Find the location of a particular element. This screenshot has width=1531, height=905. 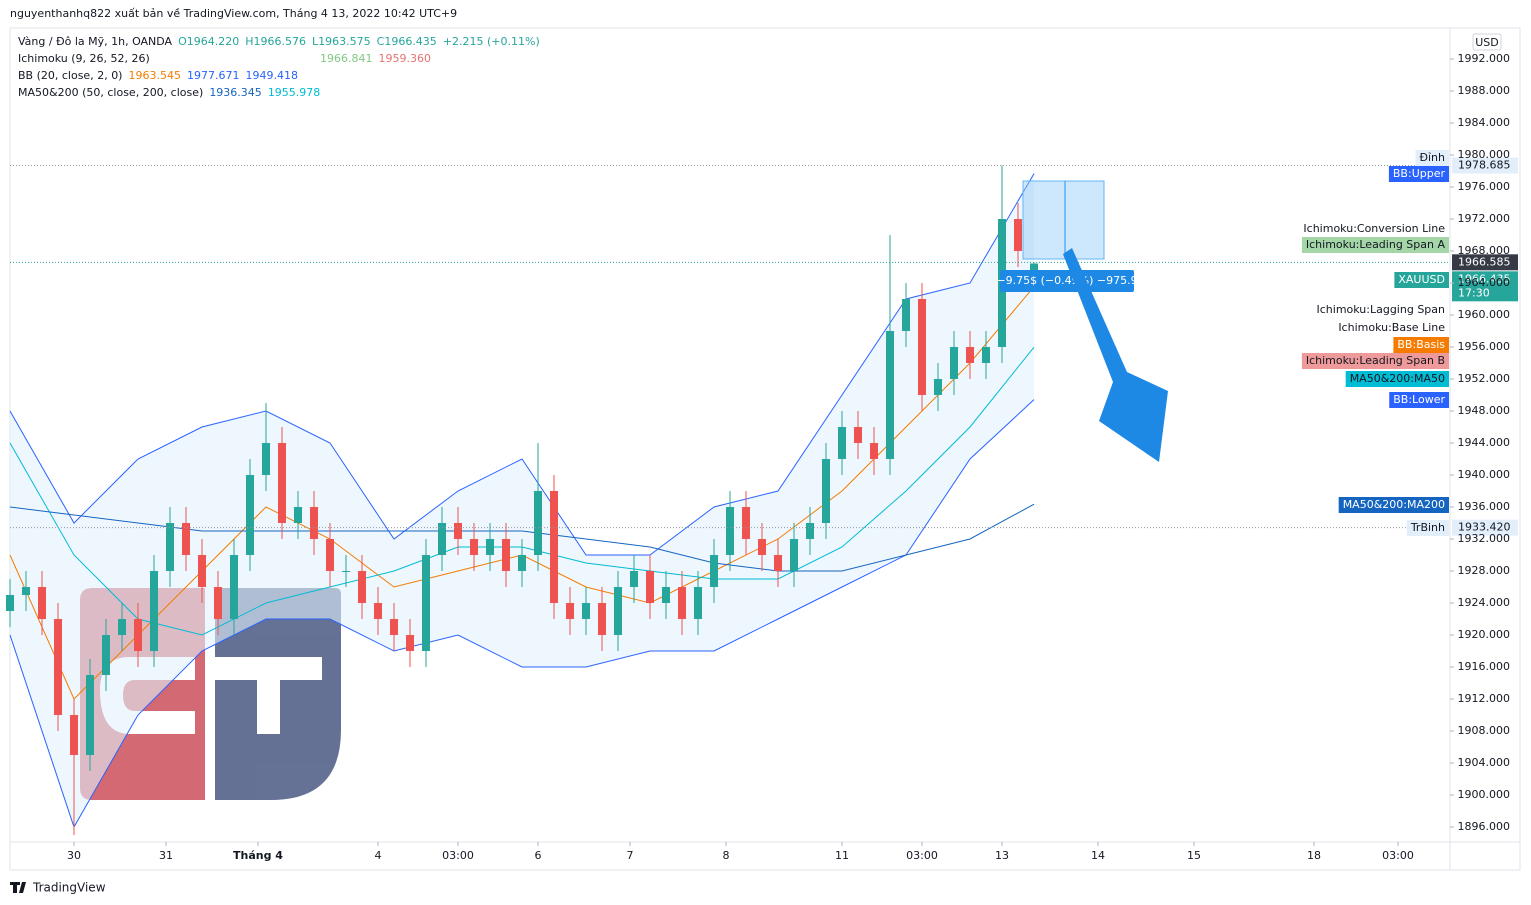

tag-label: TrBinh is located at coordinates (1427, 527).